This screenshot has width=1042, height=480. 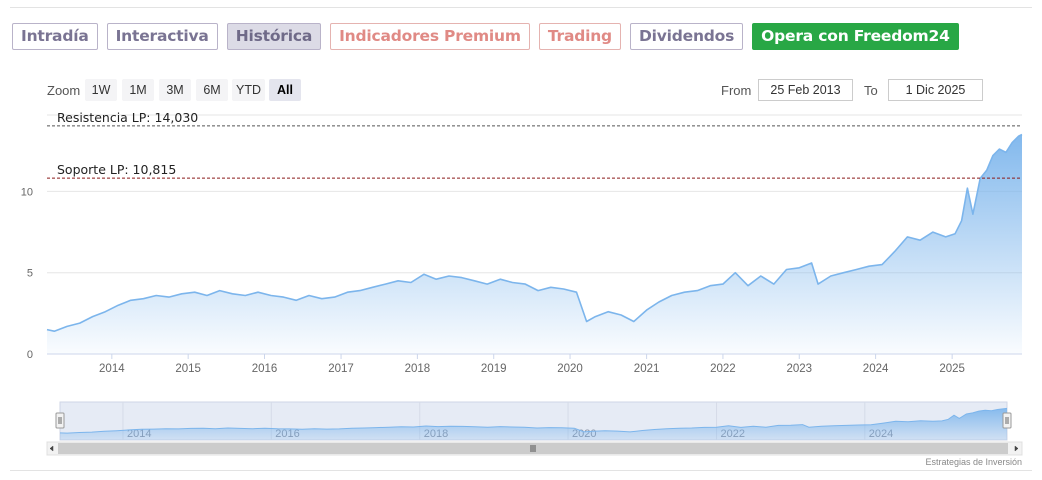 I want to click on scroll-left-arrow-icon, so click(x=51, y=448).